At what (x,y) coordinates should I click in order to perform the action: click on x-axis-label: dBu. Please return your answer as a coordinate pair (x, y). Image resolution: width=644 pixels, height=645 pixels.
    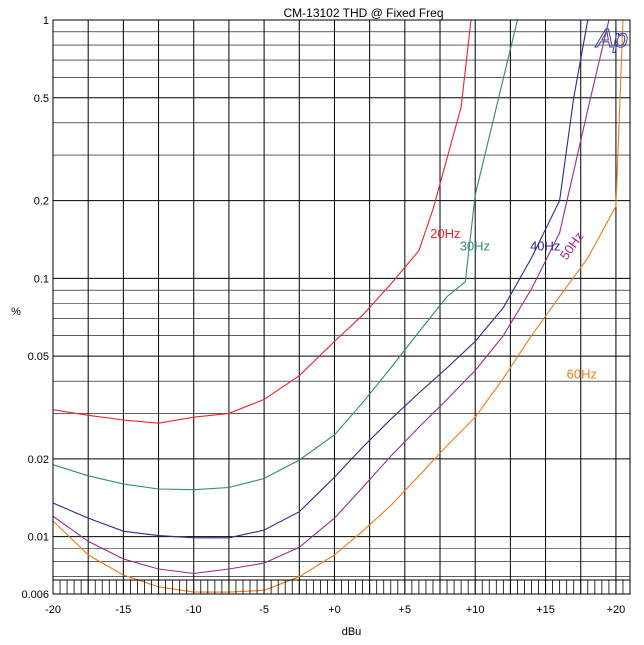
    Looking at the image, I should click on (352, 632).